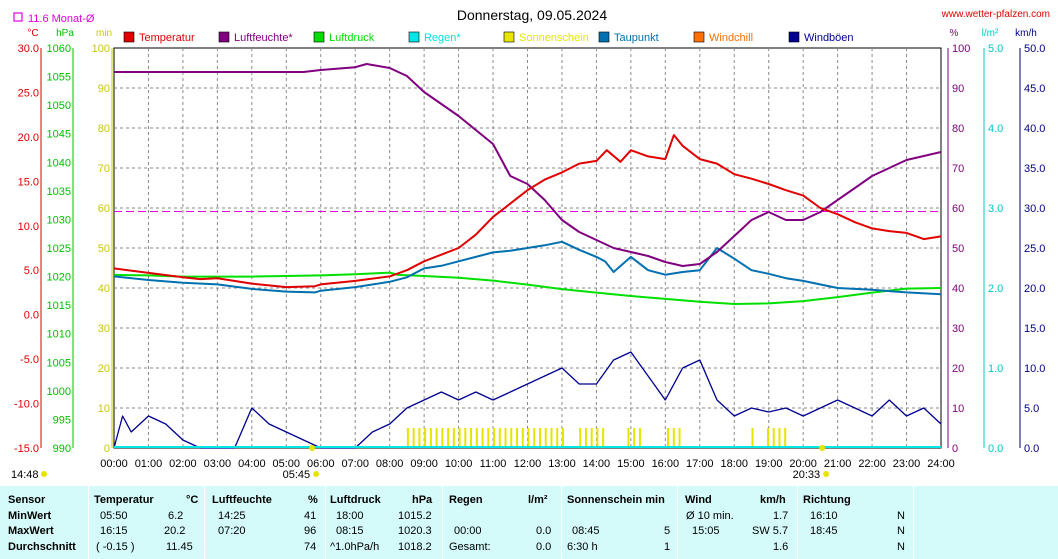 This screenshot has width=1058, height=559. I want to click on x-tick-label: 17:00, so click(700, 464).